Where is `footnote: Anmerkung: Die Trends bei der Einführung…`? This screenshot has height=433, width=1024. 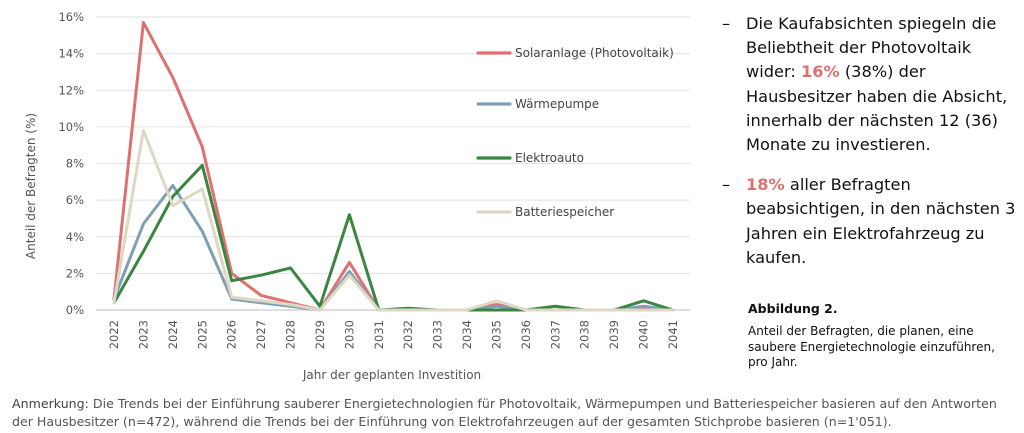 footnote: Anmerkung: Die Trends bei der Einführung… is located at coordinates (512, 413).